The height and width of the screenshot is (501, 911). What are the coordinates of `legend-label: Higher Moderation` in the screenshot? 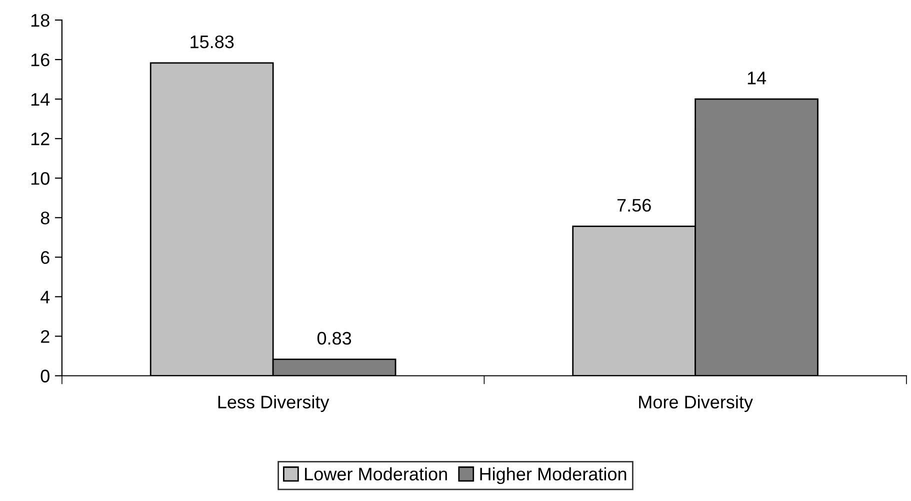 It's located at (553, 475).